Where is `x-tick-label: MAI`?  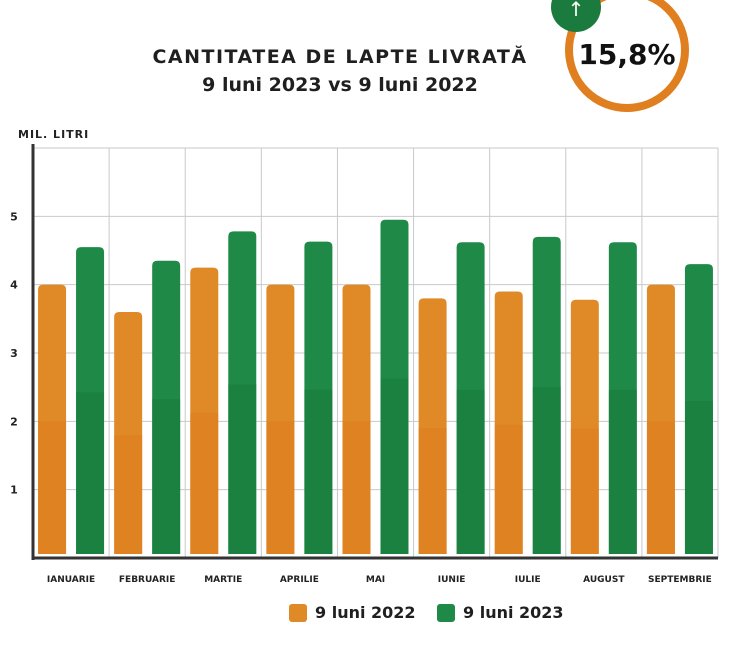
x-tick-label: MAI is located at coordinates (375, 580).